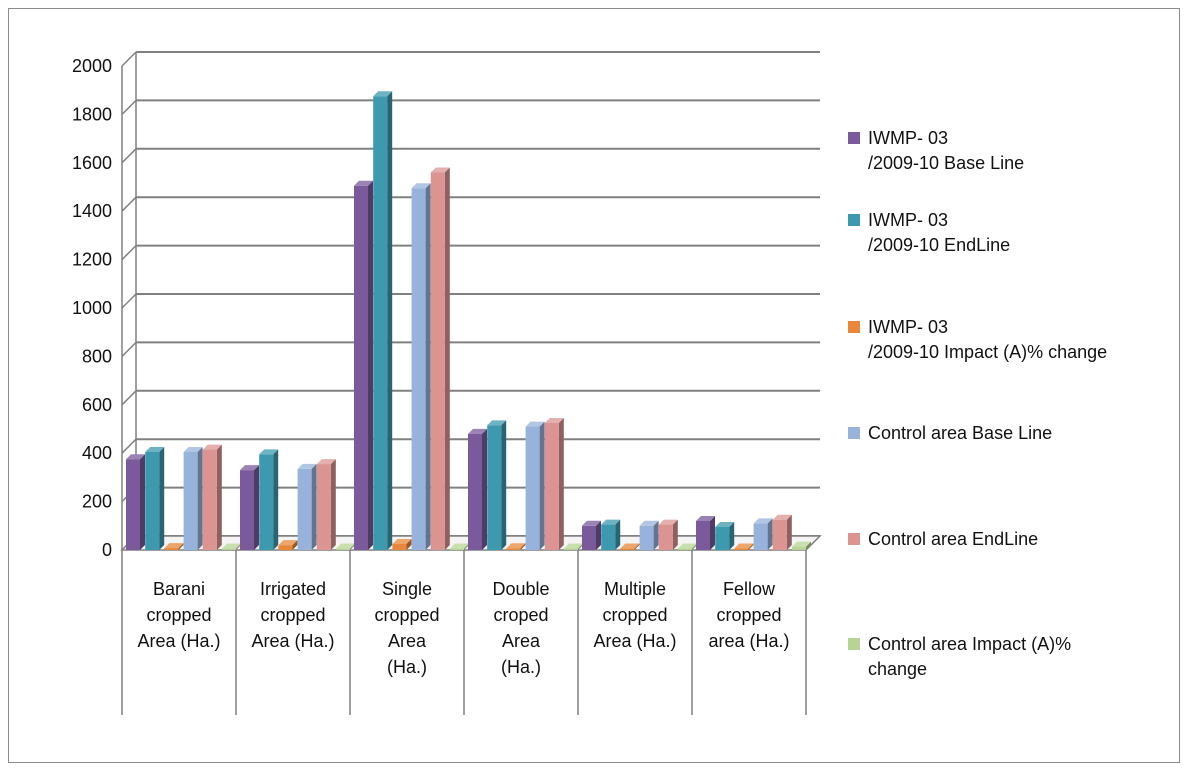 The image size is (1188, 771). I want to click on y-tick-label: 600, so click(97, 405).